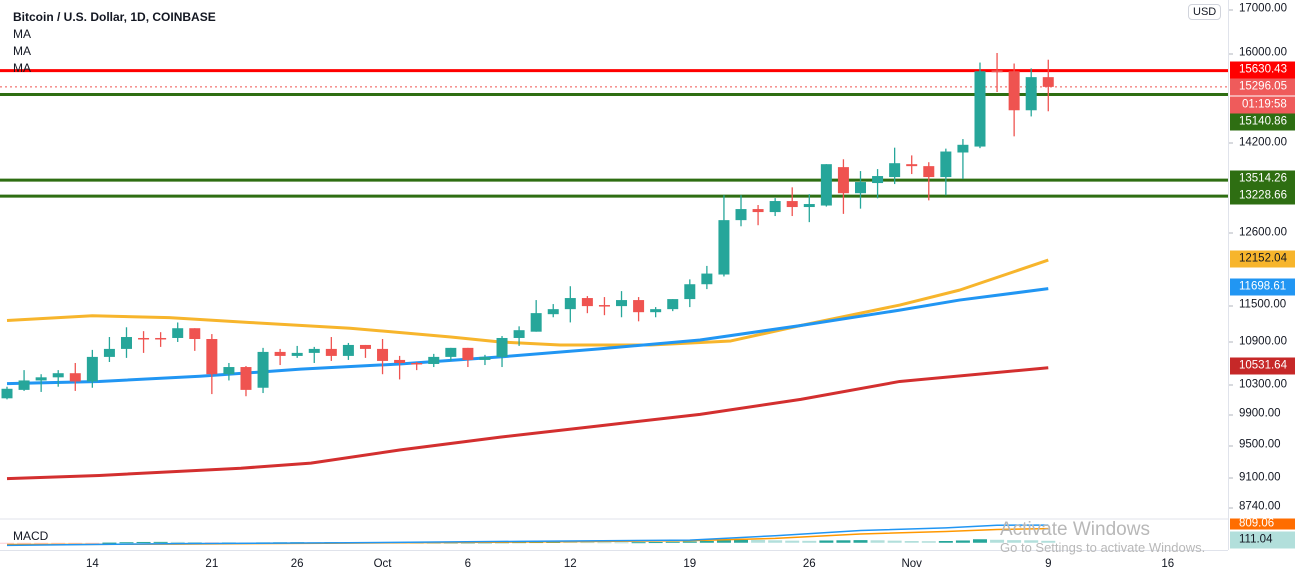 The height and width of the screenshot is (584, 1295). I want to click on ma-yellow-badge: 12152.04, so click(1262, 259).